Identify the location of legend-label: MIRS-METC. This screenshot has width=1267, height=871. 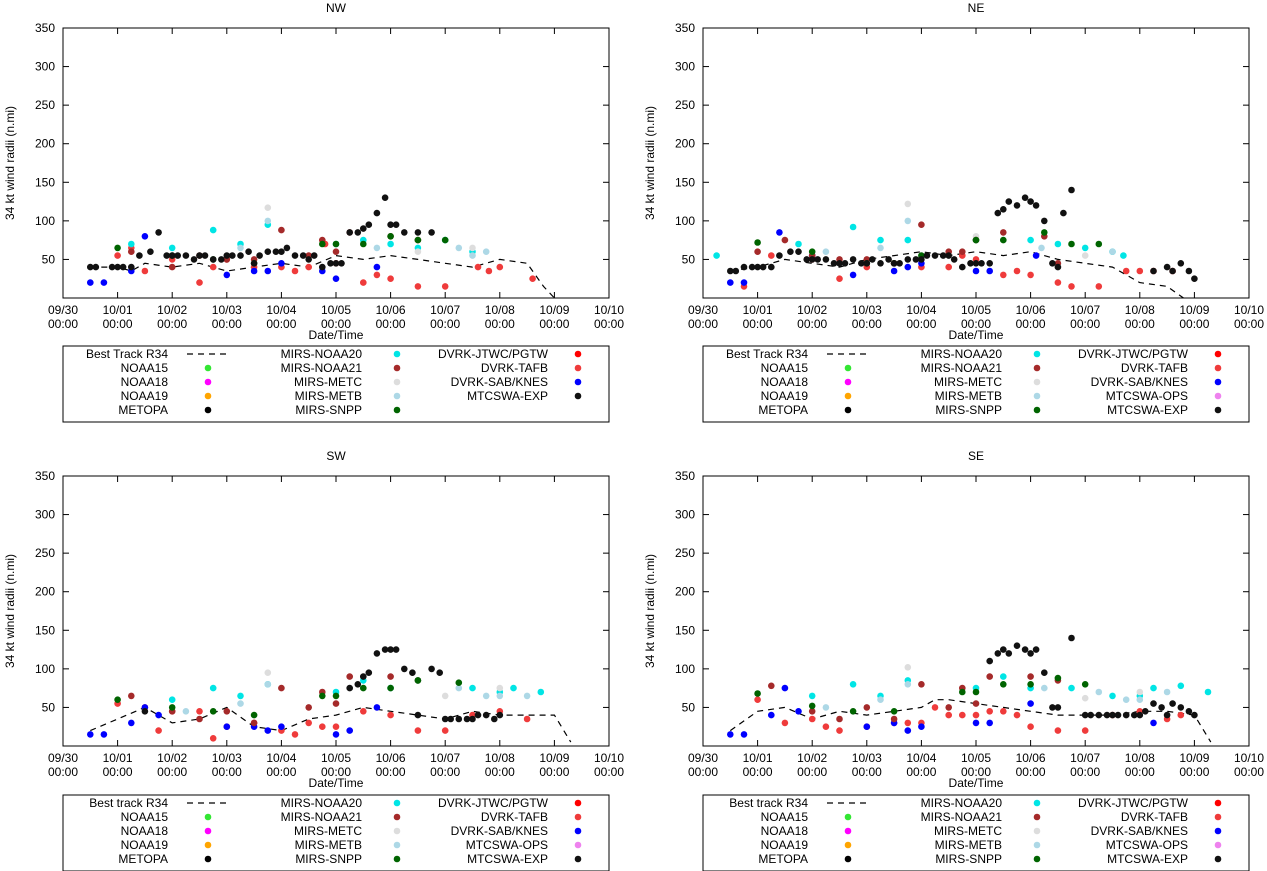
(968, 831).